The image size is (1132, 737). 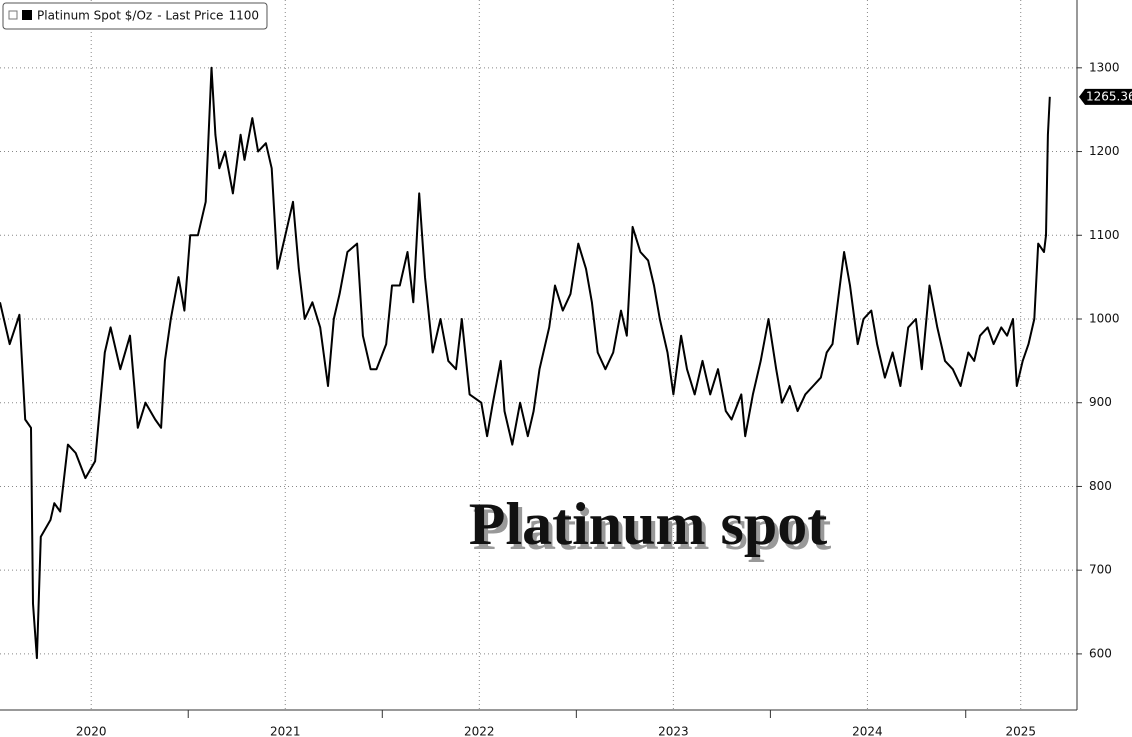 What do you see at coordinates (1100, 486) in the screenshot?
I see `y-tick-label: 800` at bounding box center [1100, 486].